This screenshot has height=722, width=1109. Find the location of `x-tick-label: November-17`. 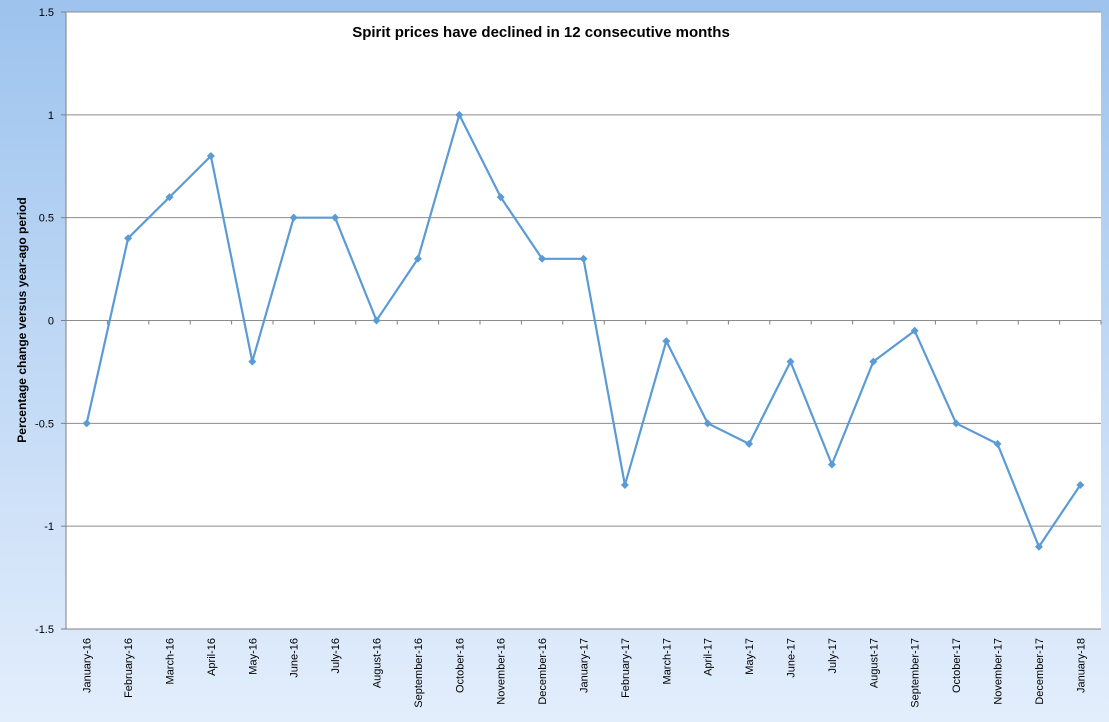

x-tick-label: November-17 is located at coordinates (999, 671).